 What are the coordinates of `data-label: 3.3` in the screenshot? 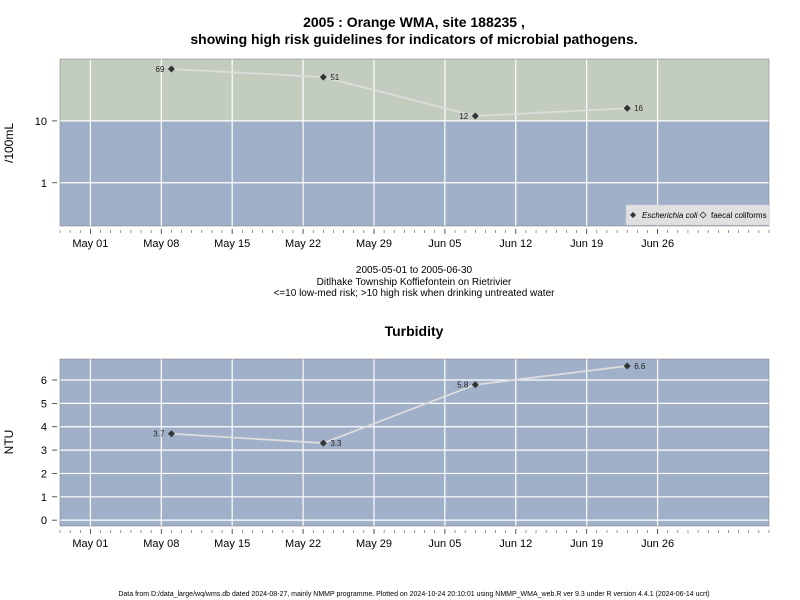 It's located at (336, 443).